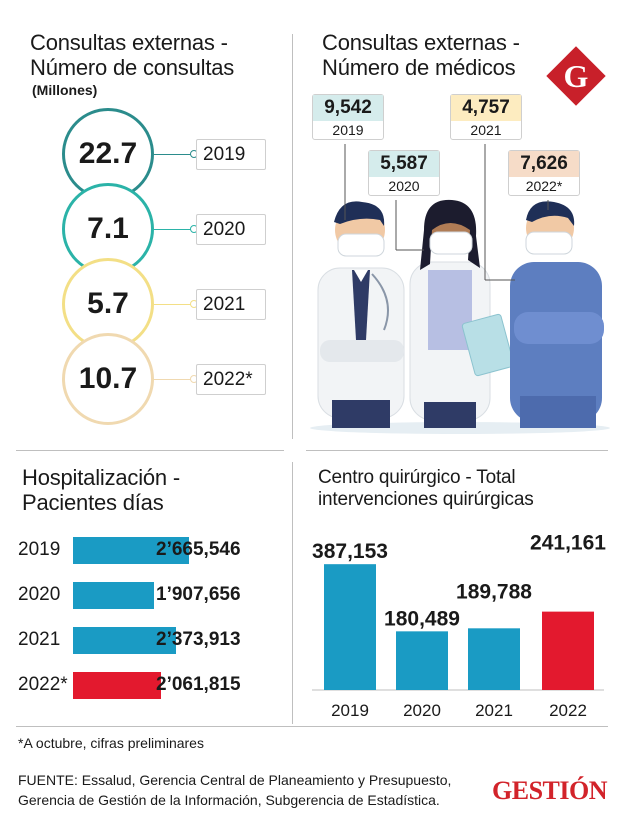 The width and height of the screenshot is (620, 827). I want to click on hbar-value-label: 2’373,913, so click(198, 639).